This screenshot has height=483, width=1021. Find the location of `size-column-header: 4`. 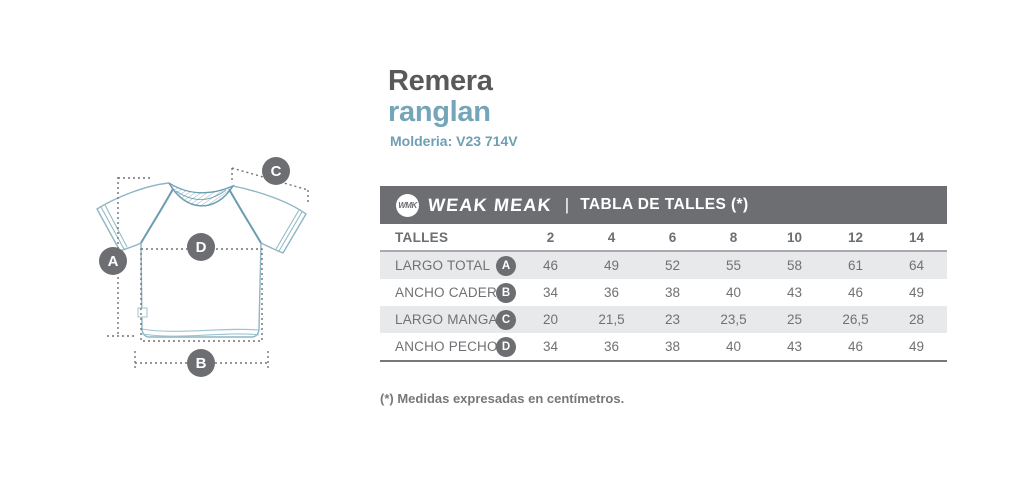

size-column-header: 4 is located at coordinates (611, 237).